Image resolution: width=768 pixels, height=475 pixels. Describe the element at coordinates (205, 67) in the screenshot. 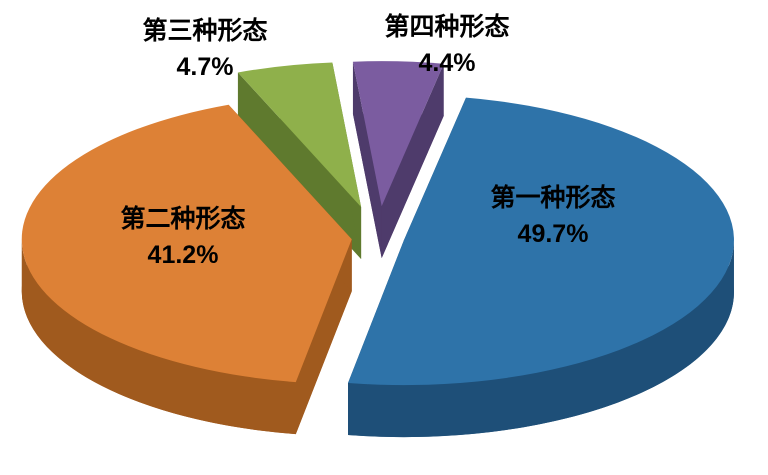

I see `slice-pct-label: 4.7%` at that location.